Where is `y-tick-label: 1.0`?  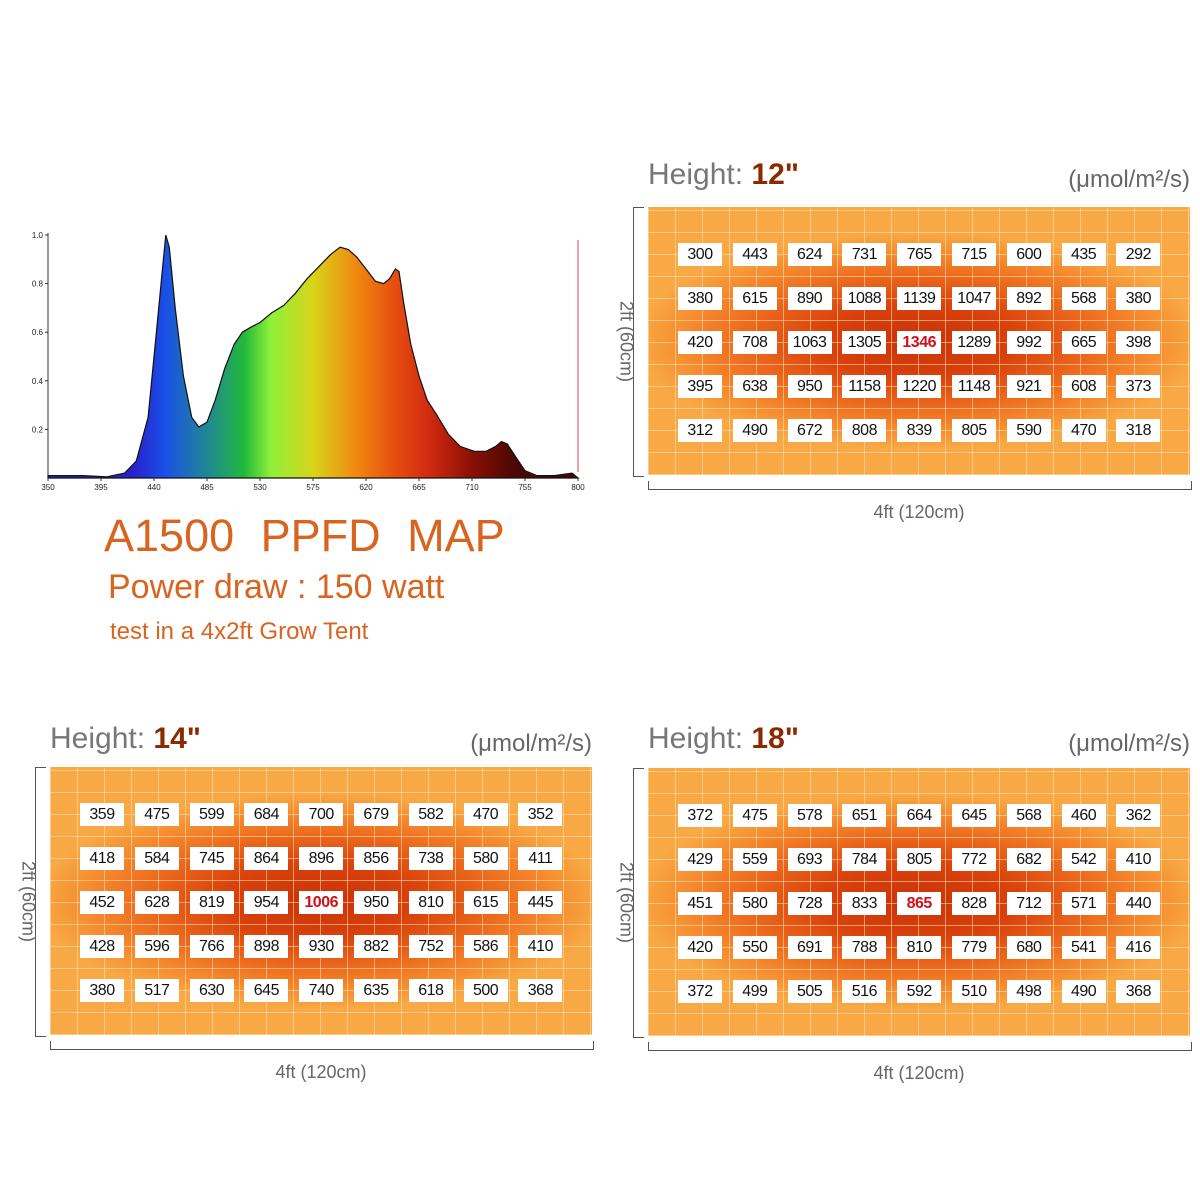 y-tick-label: 1.0 is located at coordinates (38, 235).